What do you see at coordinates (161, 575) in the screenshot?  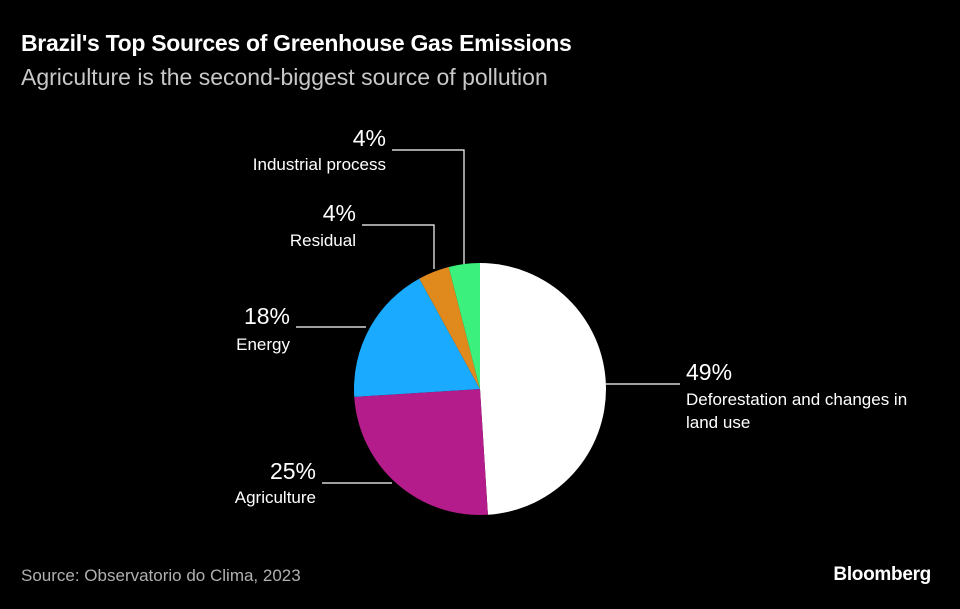 I see `source-note: Source: Observatorio do Clima, 2023` at bounding box center [161, 575].